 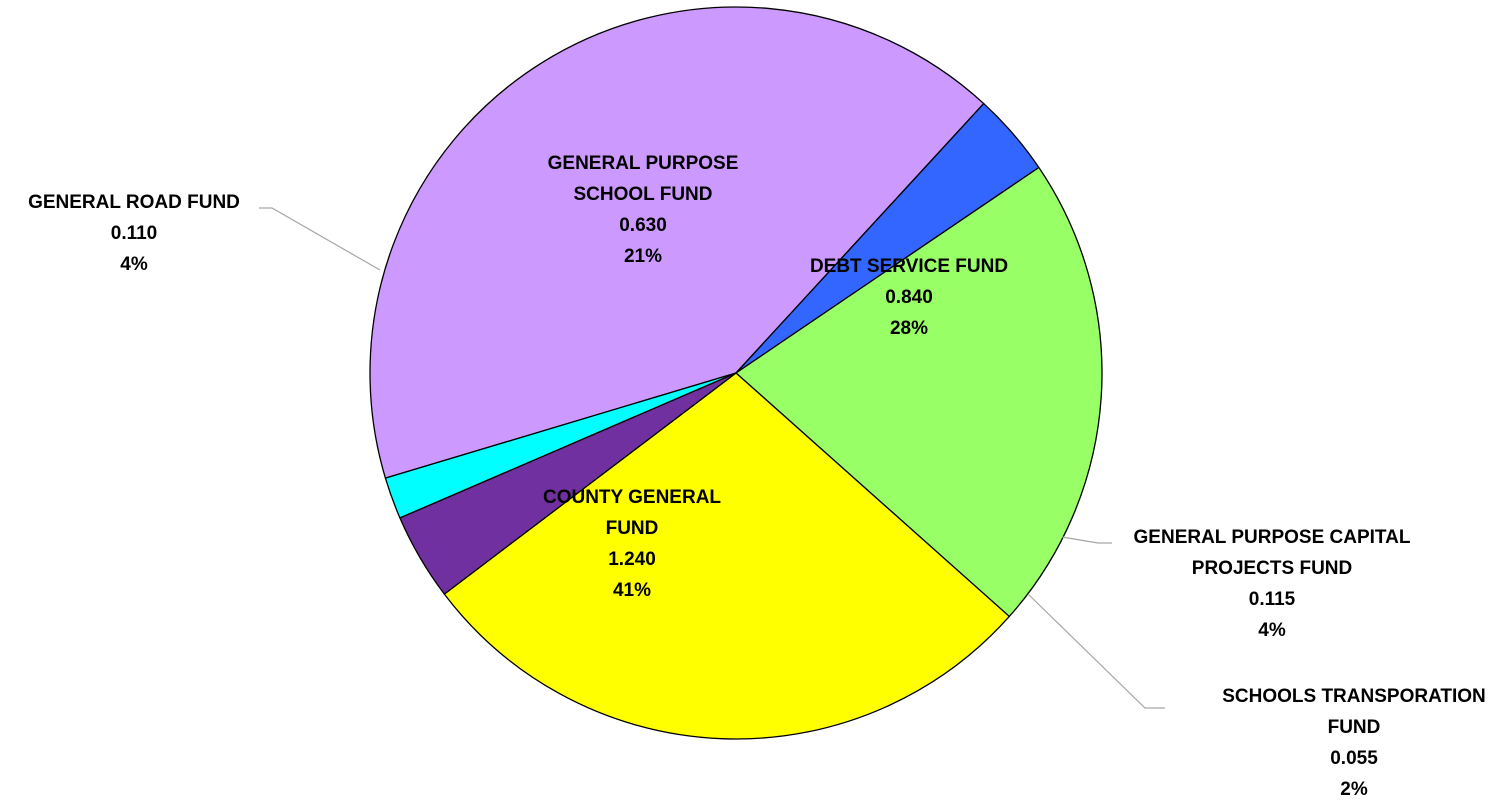 What do you see at coordinates (643, 194) in the screenshot?
I see `data-label-line: SCHOOL FUND` at bounding box center [643, 194].